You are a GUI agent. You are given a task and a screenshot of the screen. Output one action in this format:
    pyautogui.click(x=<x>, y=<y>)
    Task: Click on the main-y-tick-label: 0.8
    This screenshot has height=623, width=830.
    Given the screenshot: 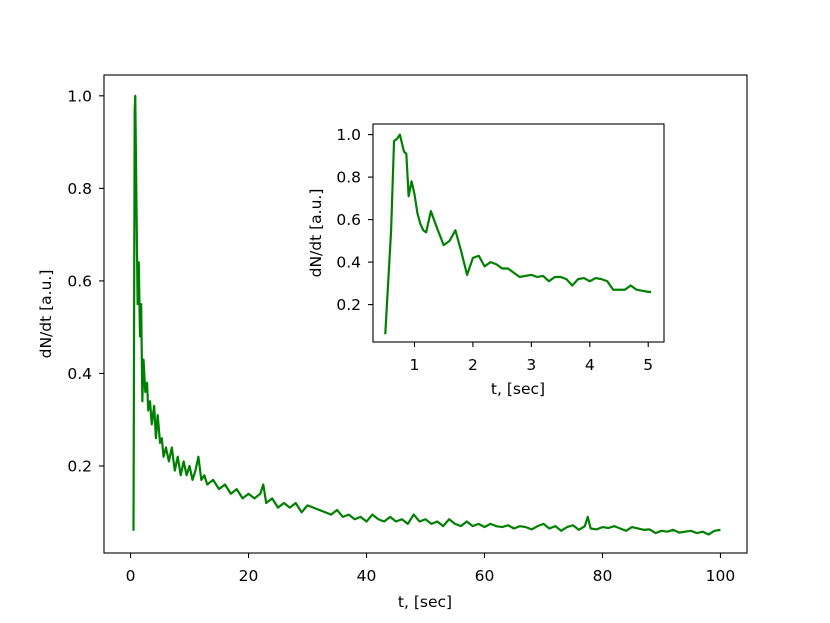 What is the action you would take?
    pyautogui.click(x=79, y=189)
    